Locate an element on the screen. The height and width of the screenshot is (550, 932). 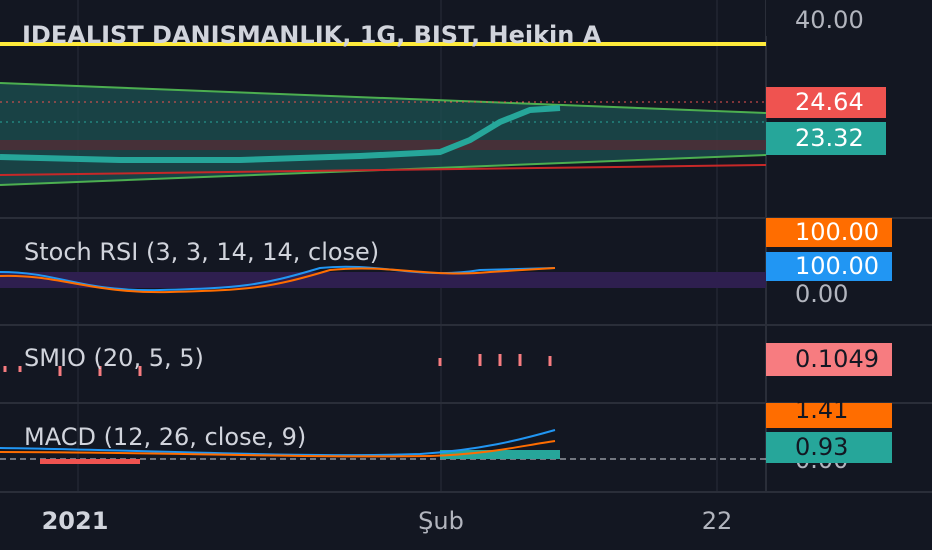
time-label: 22 is located at coordinates (717, 521).